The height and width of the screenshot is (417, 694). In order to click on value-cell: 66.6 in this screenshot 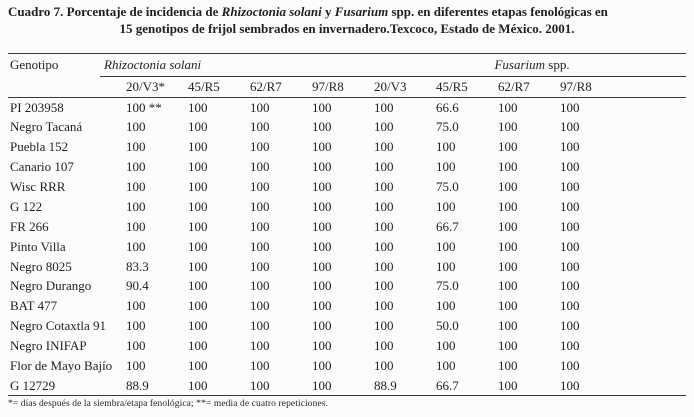, I will do `click(447, 107)`.